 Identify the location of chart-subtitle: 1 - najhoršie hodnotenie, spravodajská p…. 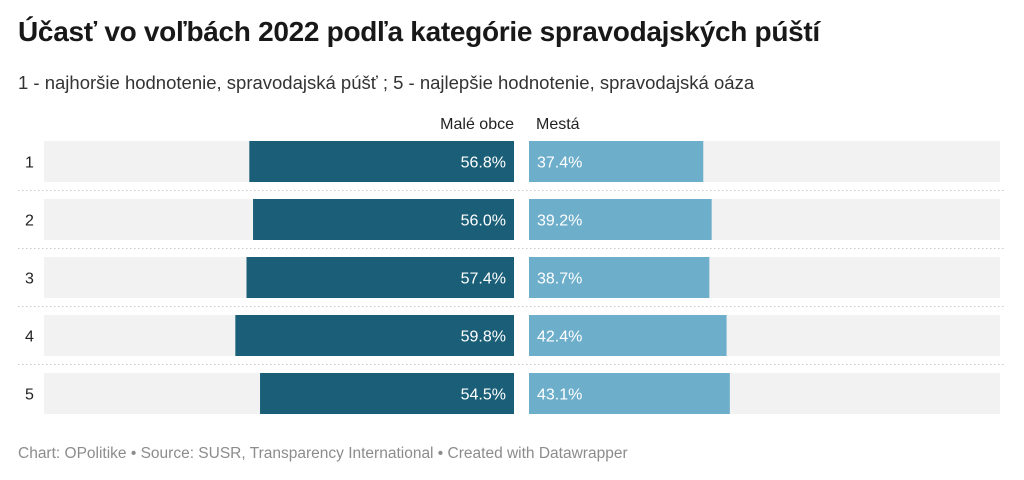
(386, 82).